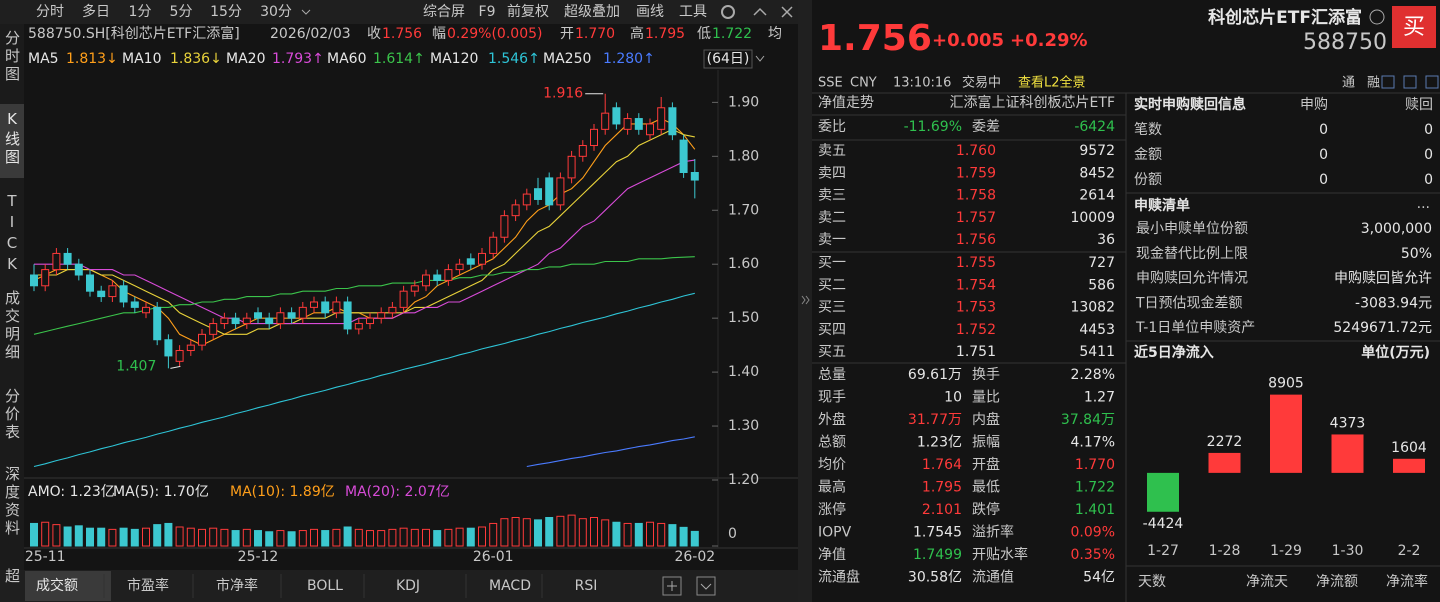 Image resolution: width=1440 pixels, height=602 pixels. Describe the element at coordinates (875, 38) in the screenshot. I see `last-price: 1.756` at that location.